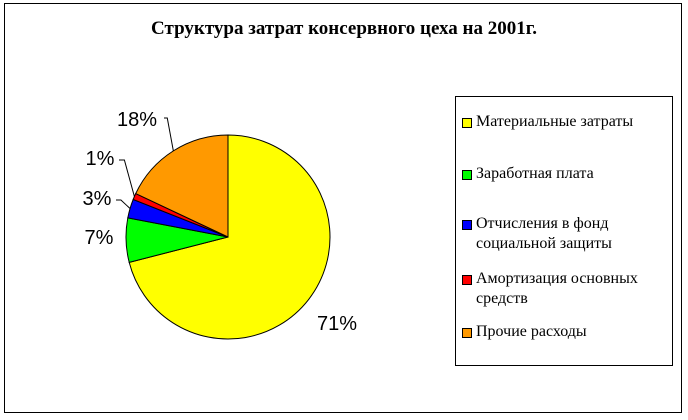  What do you see at coordinates (123, 204) in the screenshot?
I see `leader-line-social` at bounding box center [123, 204].